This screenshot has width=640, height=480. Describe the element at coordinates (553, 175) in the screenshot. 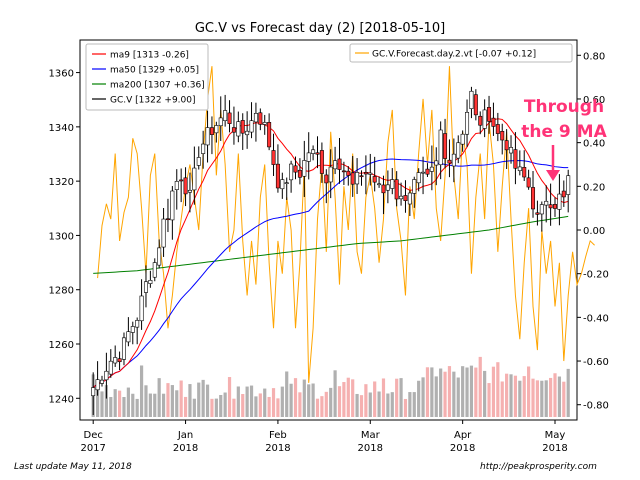

I see `annotation-arrow-head` at that location.